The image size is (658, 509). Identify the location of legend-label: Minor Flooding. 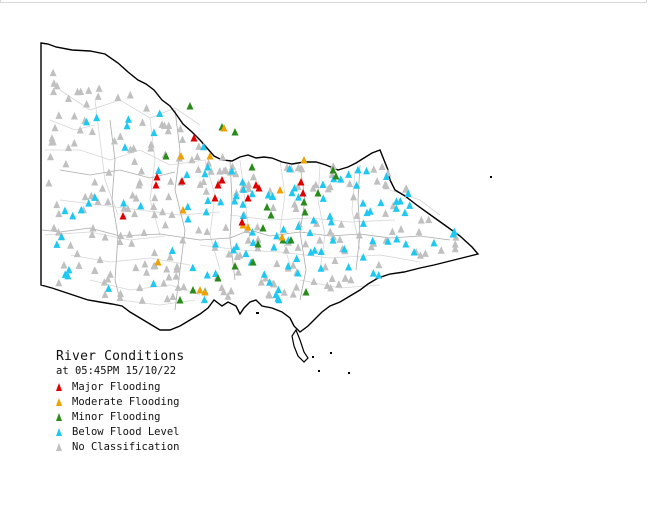
(116, 416).